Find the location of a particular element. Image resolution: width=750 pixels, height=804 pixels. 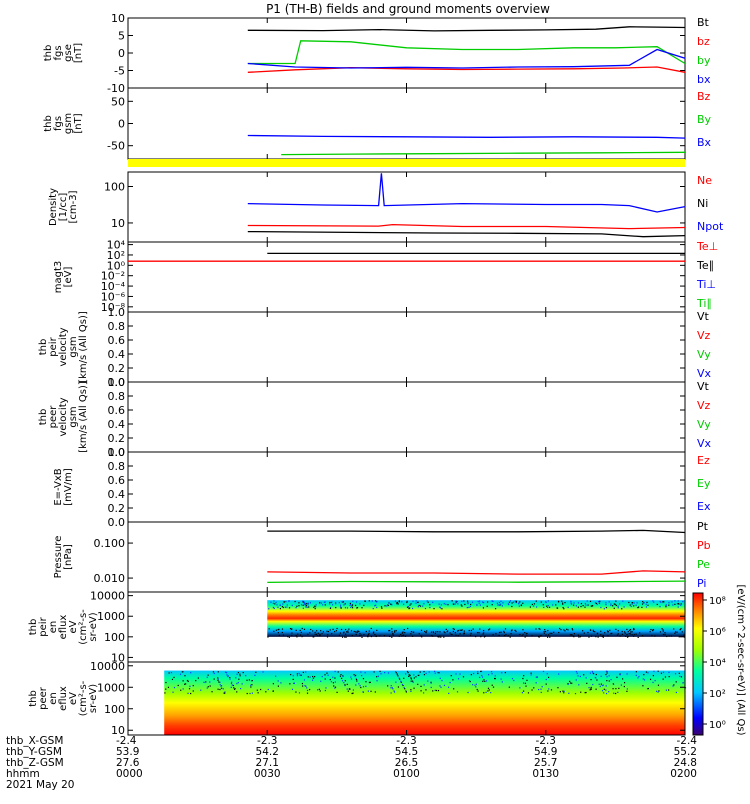

y-tick-label: 0 is located at coordinates (121, 53).